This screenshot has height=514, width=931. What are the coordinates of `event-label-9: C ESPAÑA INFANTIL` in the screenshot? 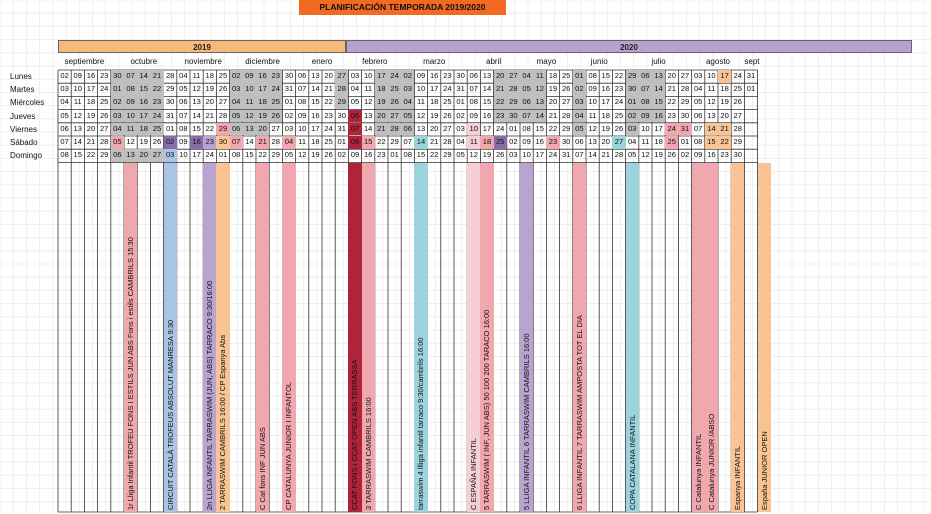 It's located at (474, 474).